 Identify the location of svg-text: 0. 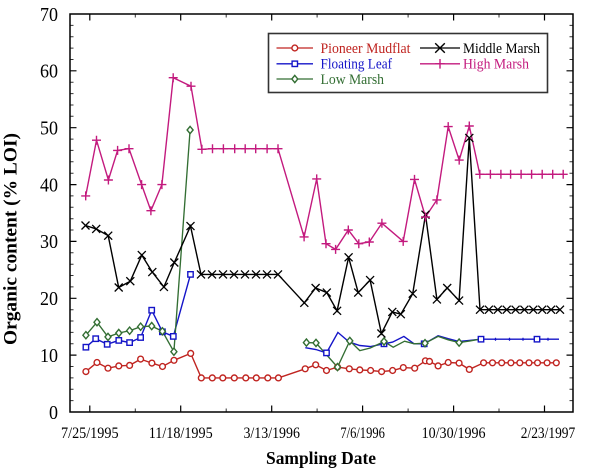
(53, 413).